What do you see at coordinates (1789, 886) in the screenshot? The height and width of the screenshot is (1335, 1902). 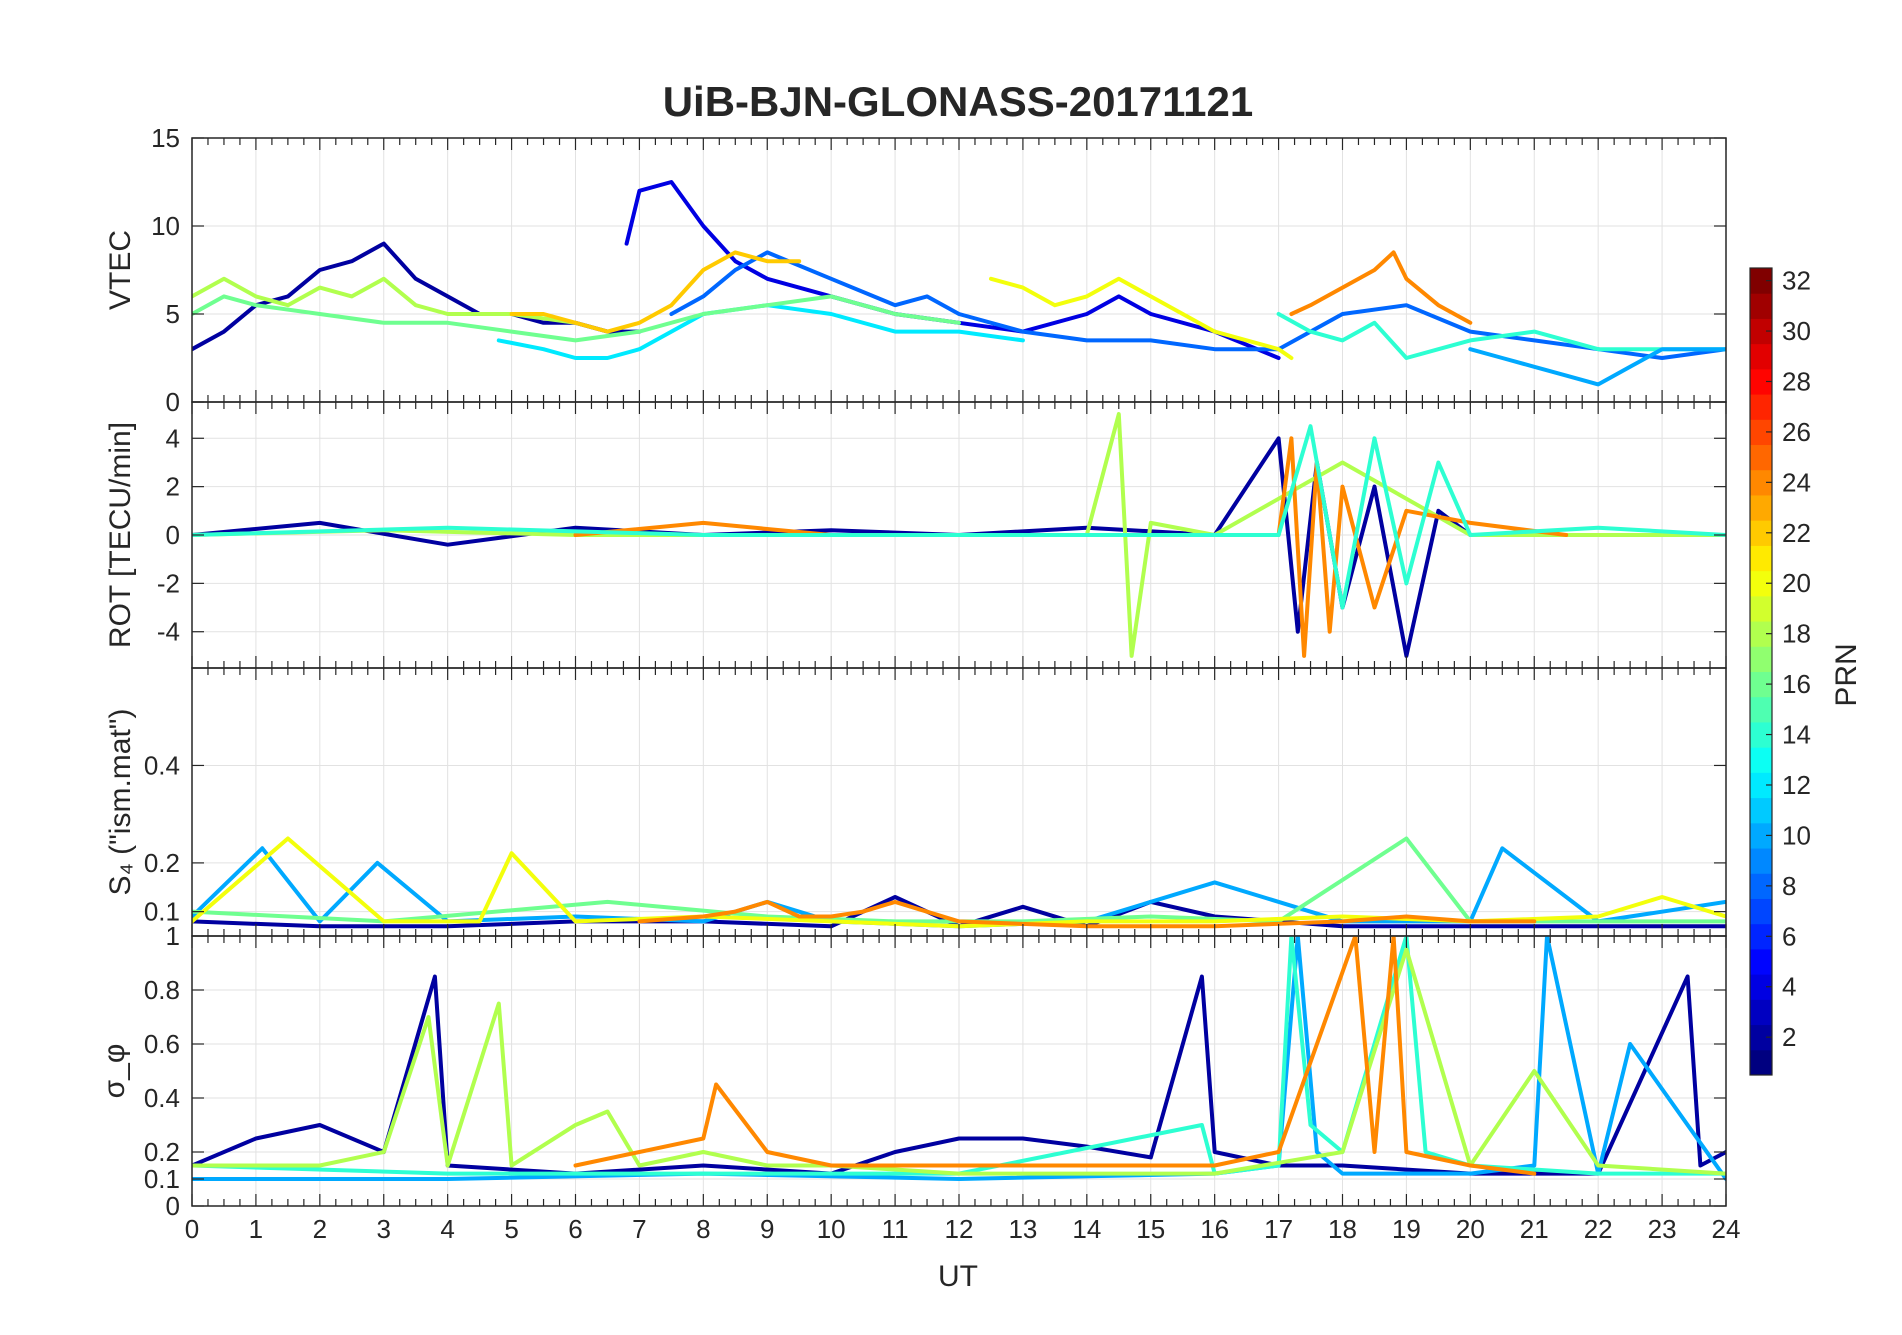 I see `colorbar-tick-label: 8` at bounding box center [1789, 886].